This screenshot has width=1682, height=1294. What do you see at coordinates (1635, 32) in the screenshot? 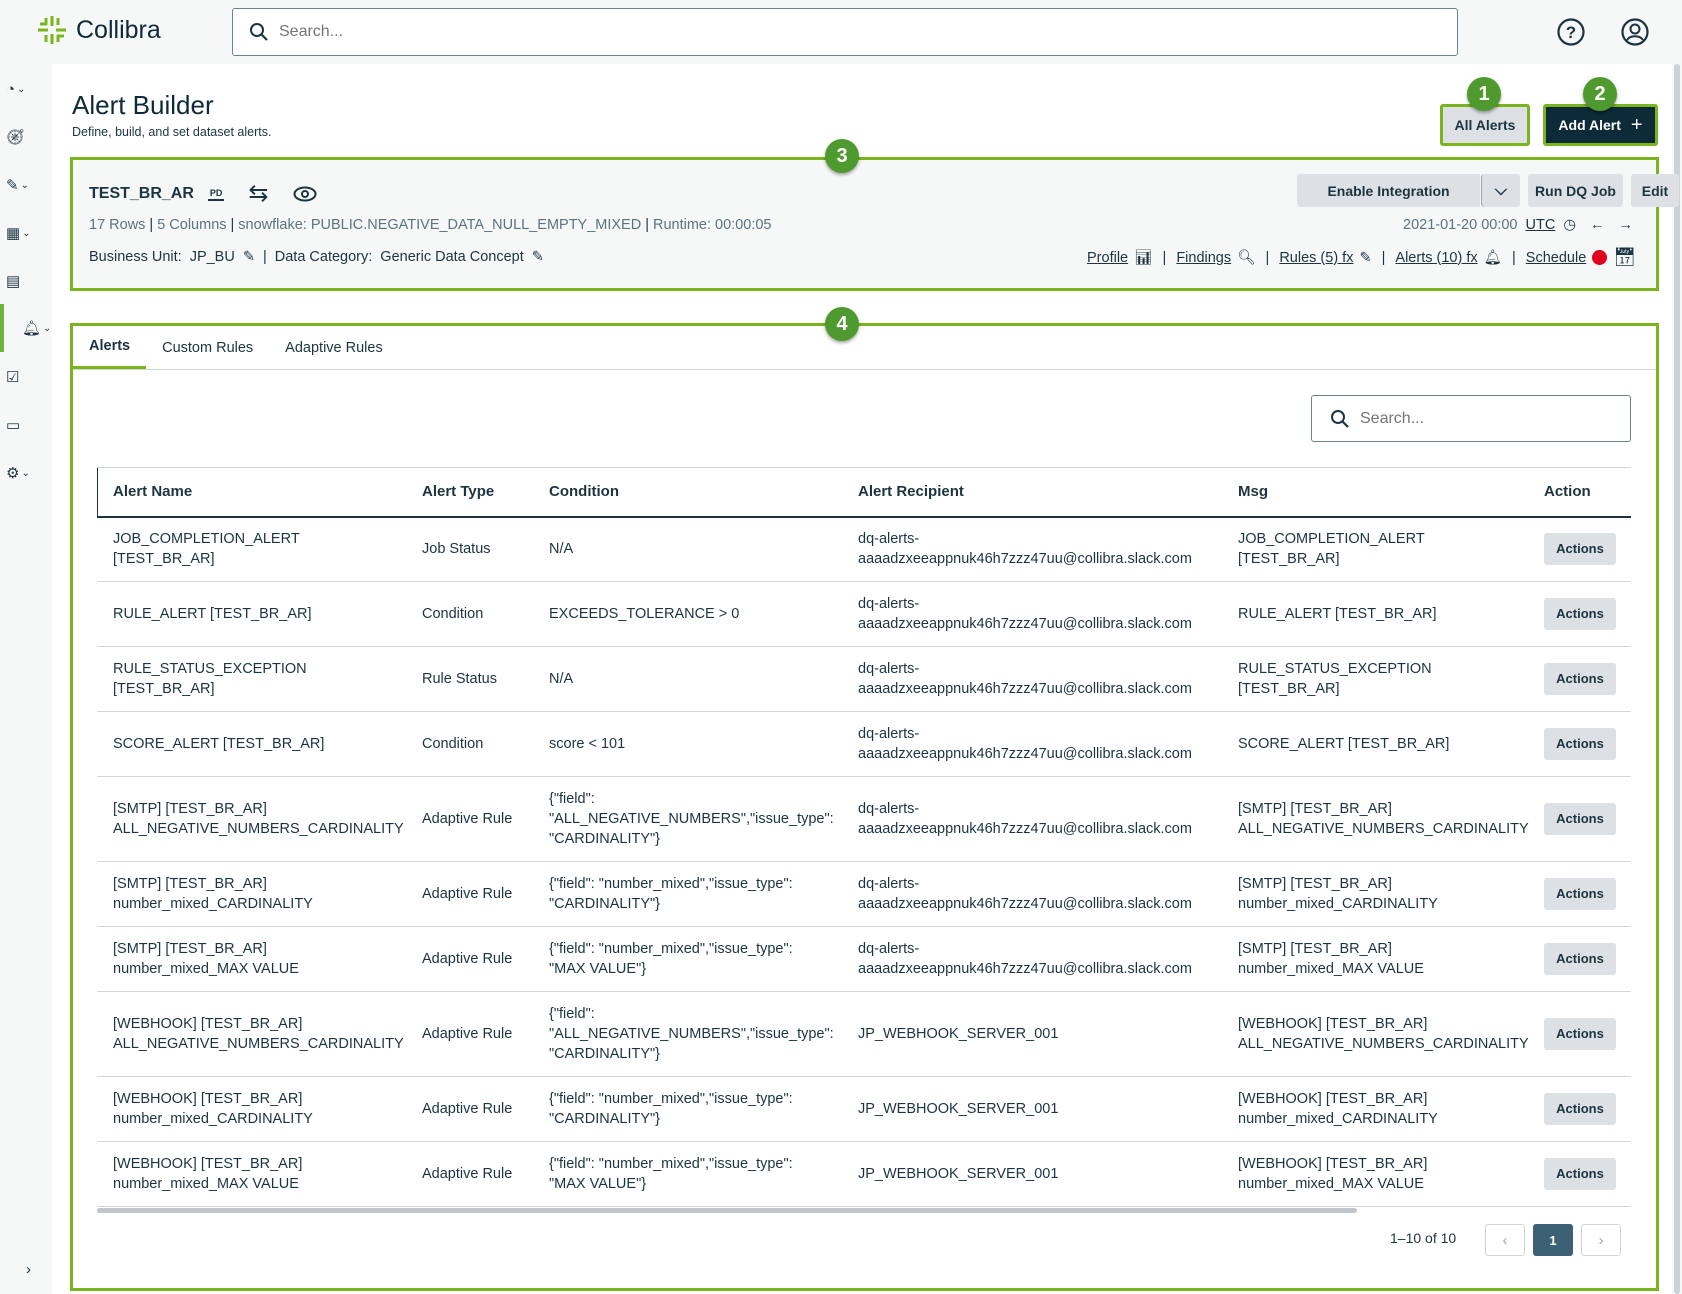
I see `user-account-icon` at bounding box center [1635, 32].